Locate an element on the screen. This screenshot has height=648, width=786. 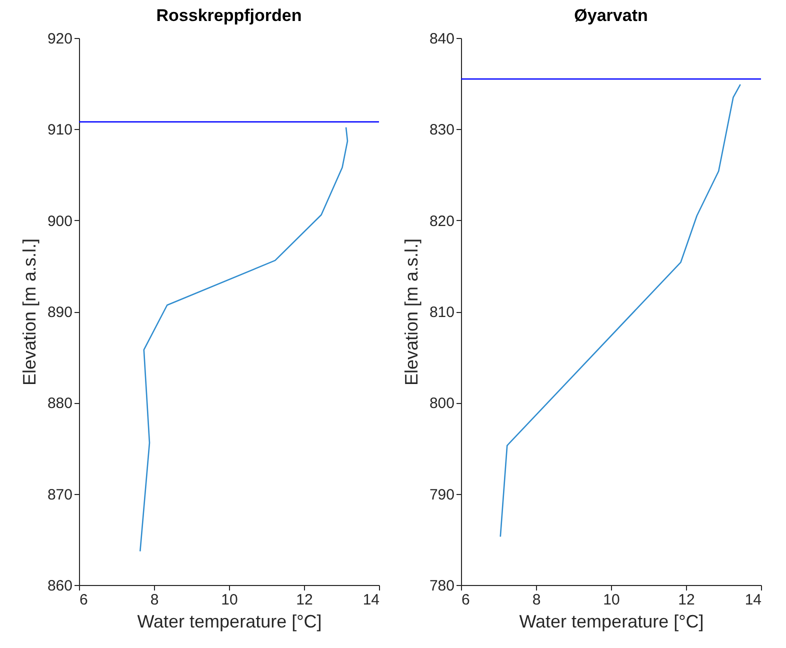
y-tick-label: 870 is located at coordinates (59, 495).